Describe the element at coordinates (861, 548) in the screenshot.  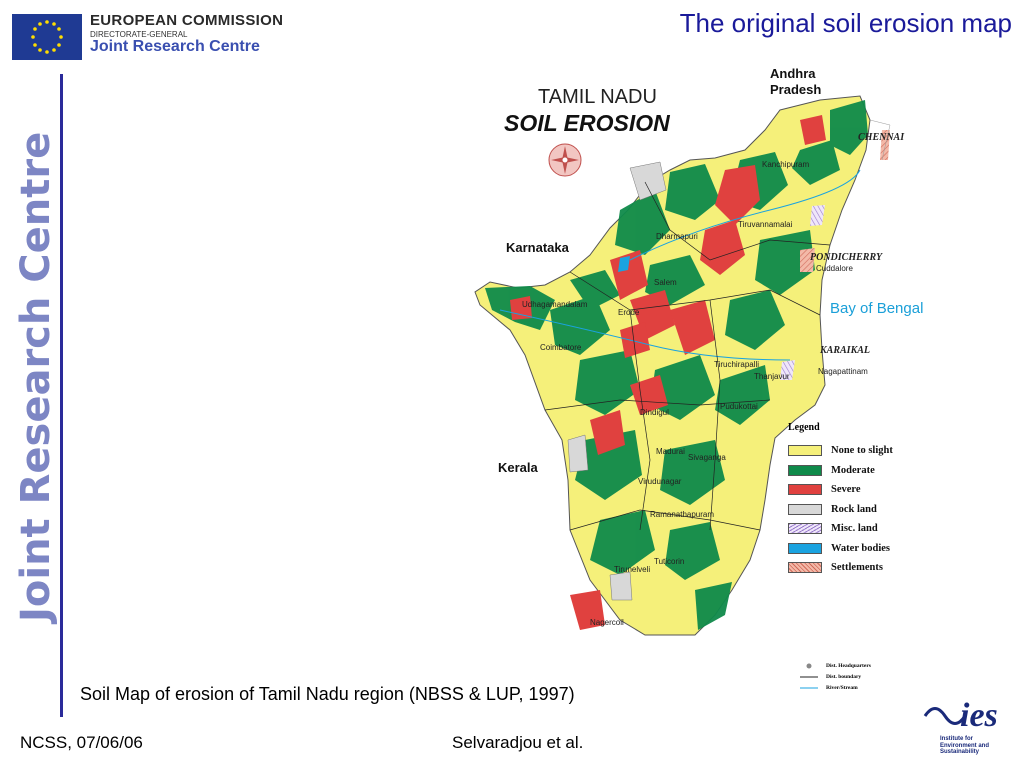
I see `legend-label: Water bodies` at that location.